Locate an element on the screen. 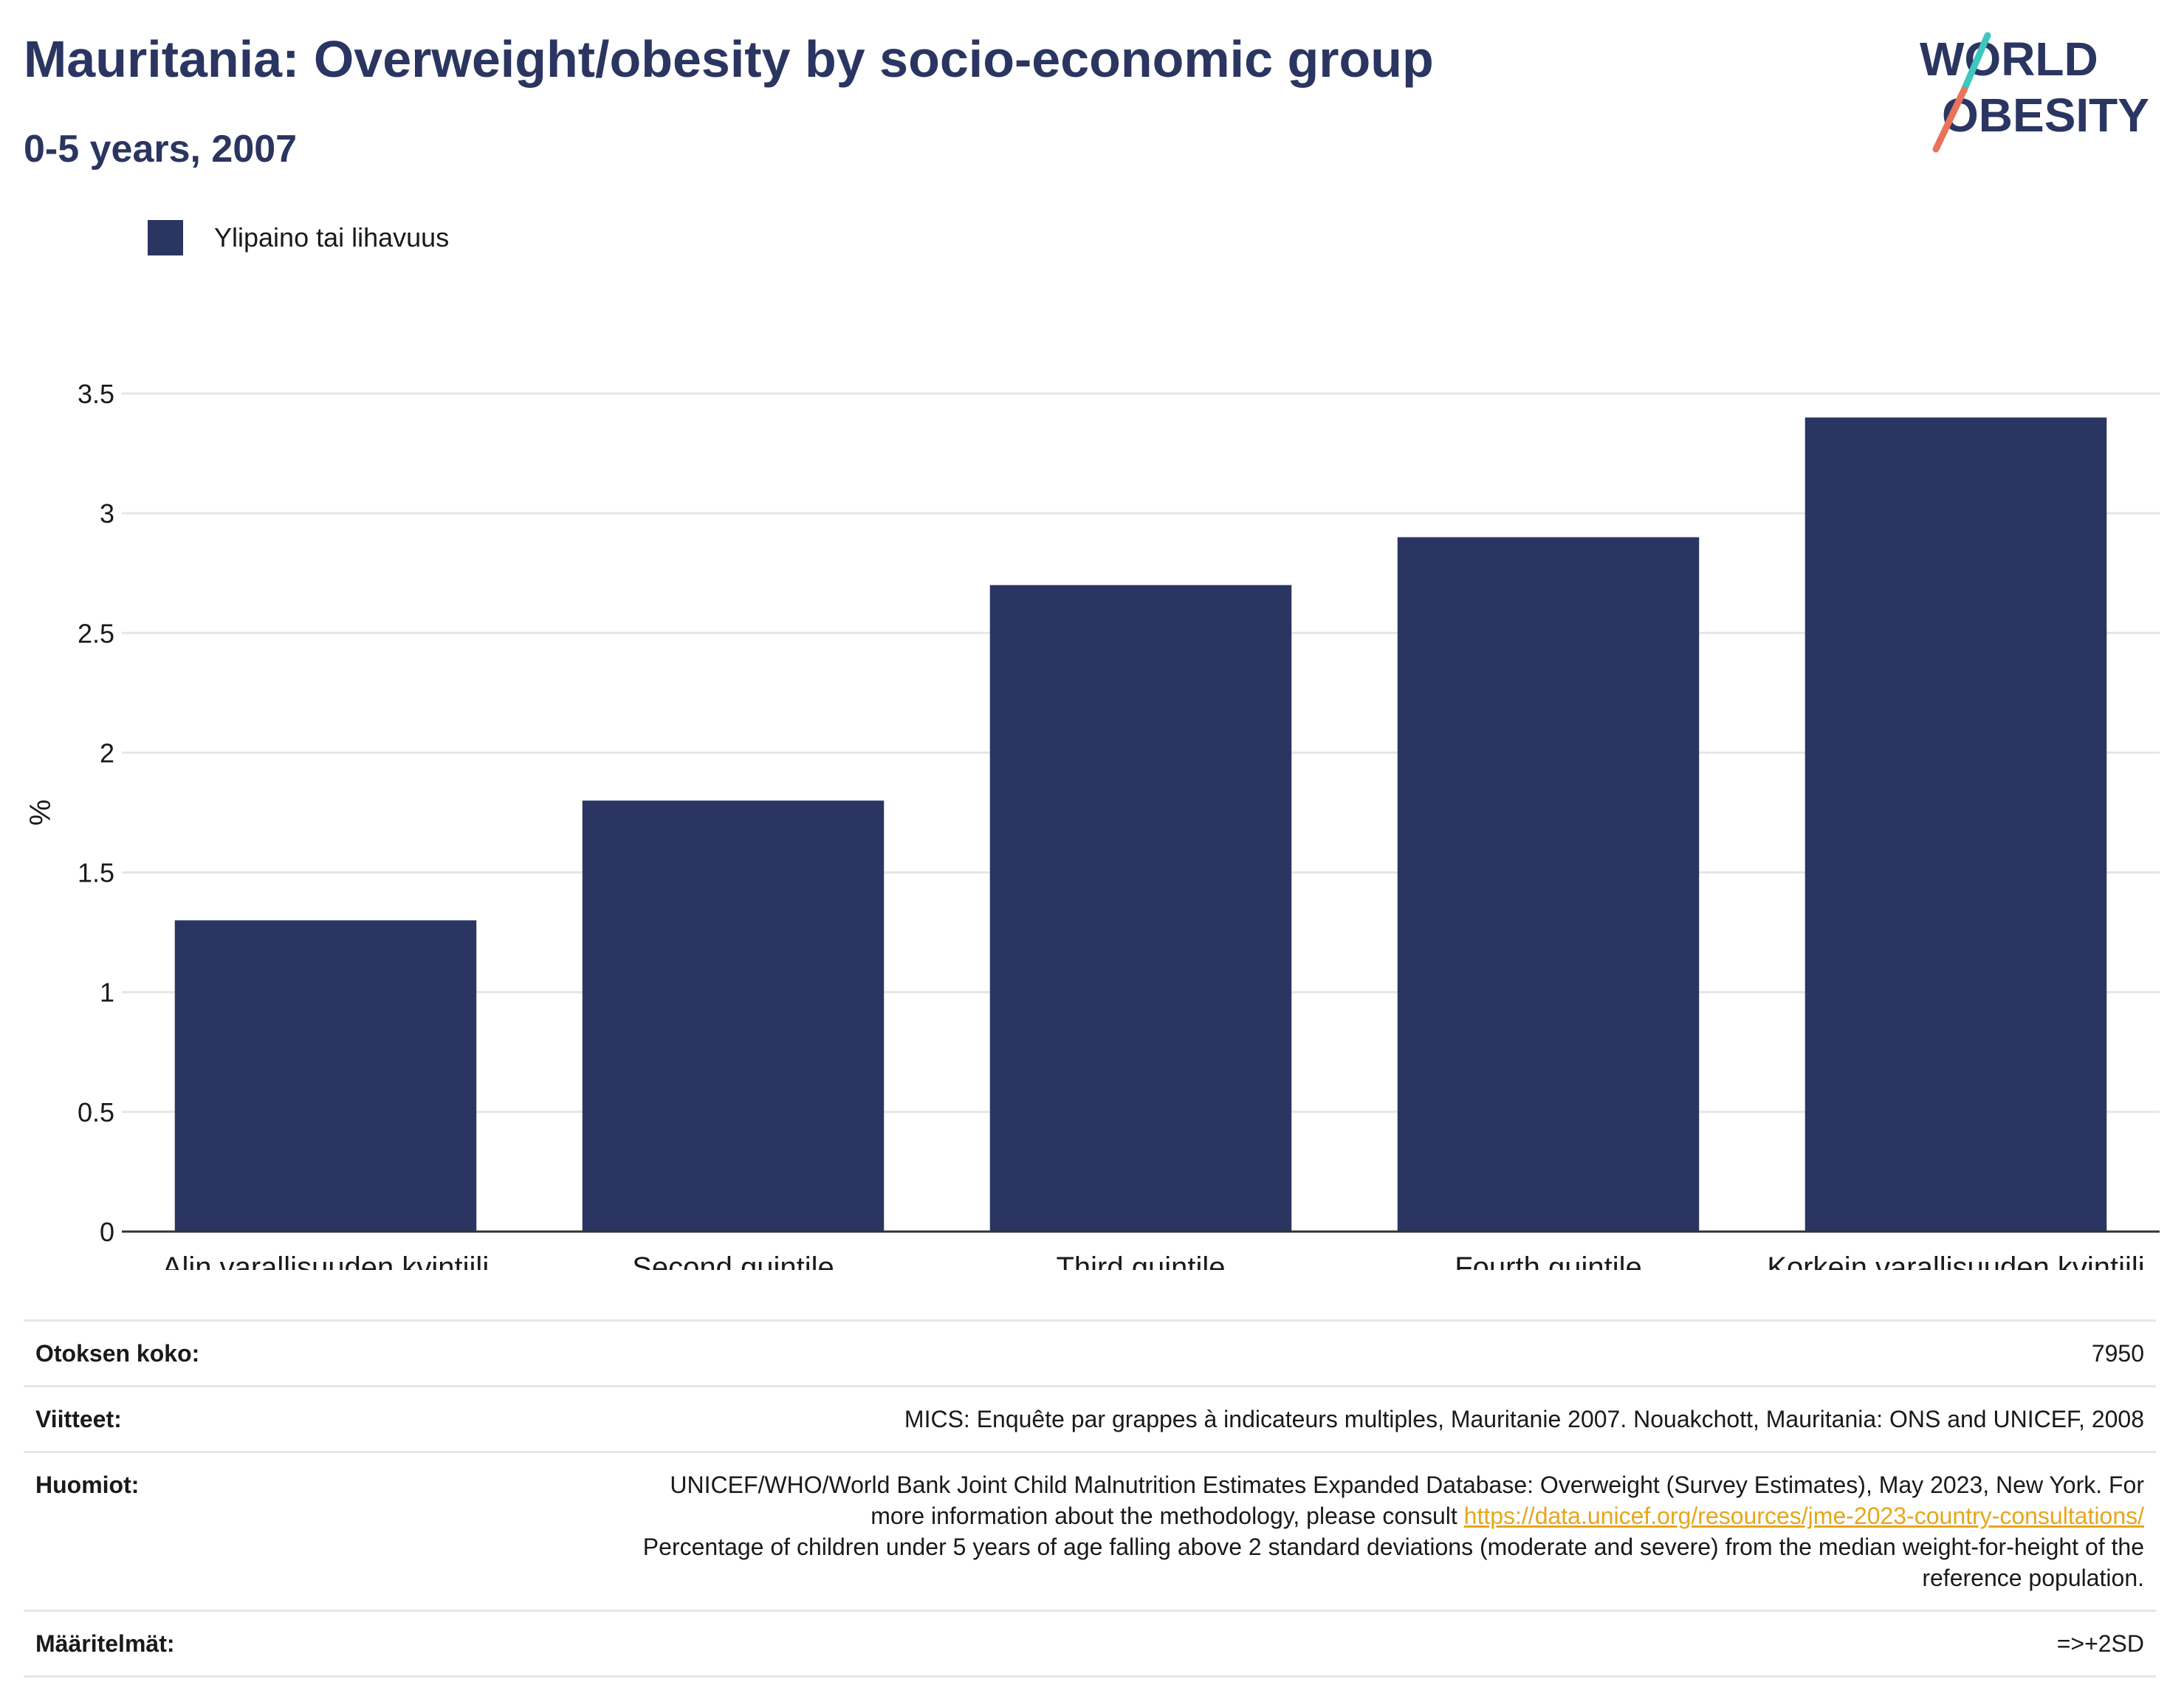  references-label: Viitteet: is located at coordinates (147, 1418).